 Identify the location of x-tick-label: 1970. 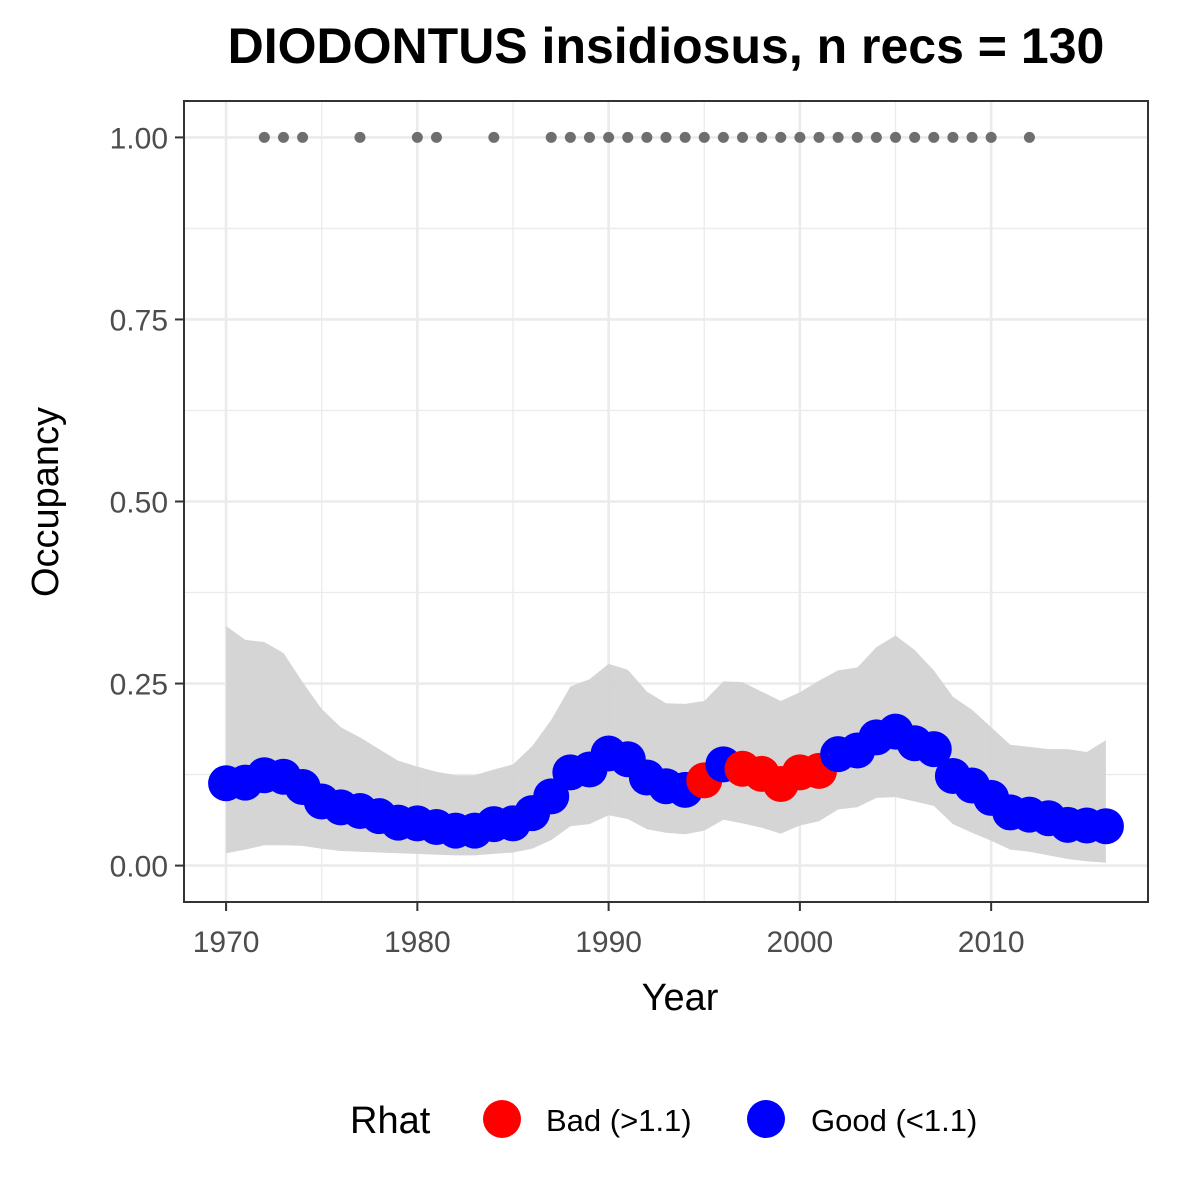
(226, 942).